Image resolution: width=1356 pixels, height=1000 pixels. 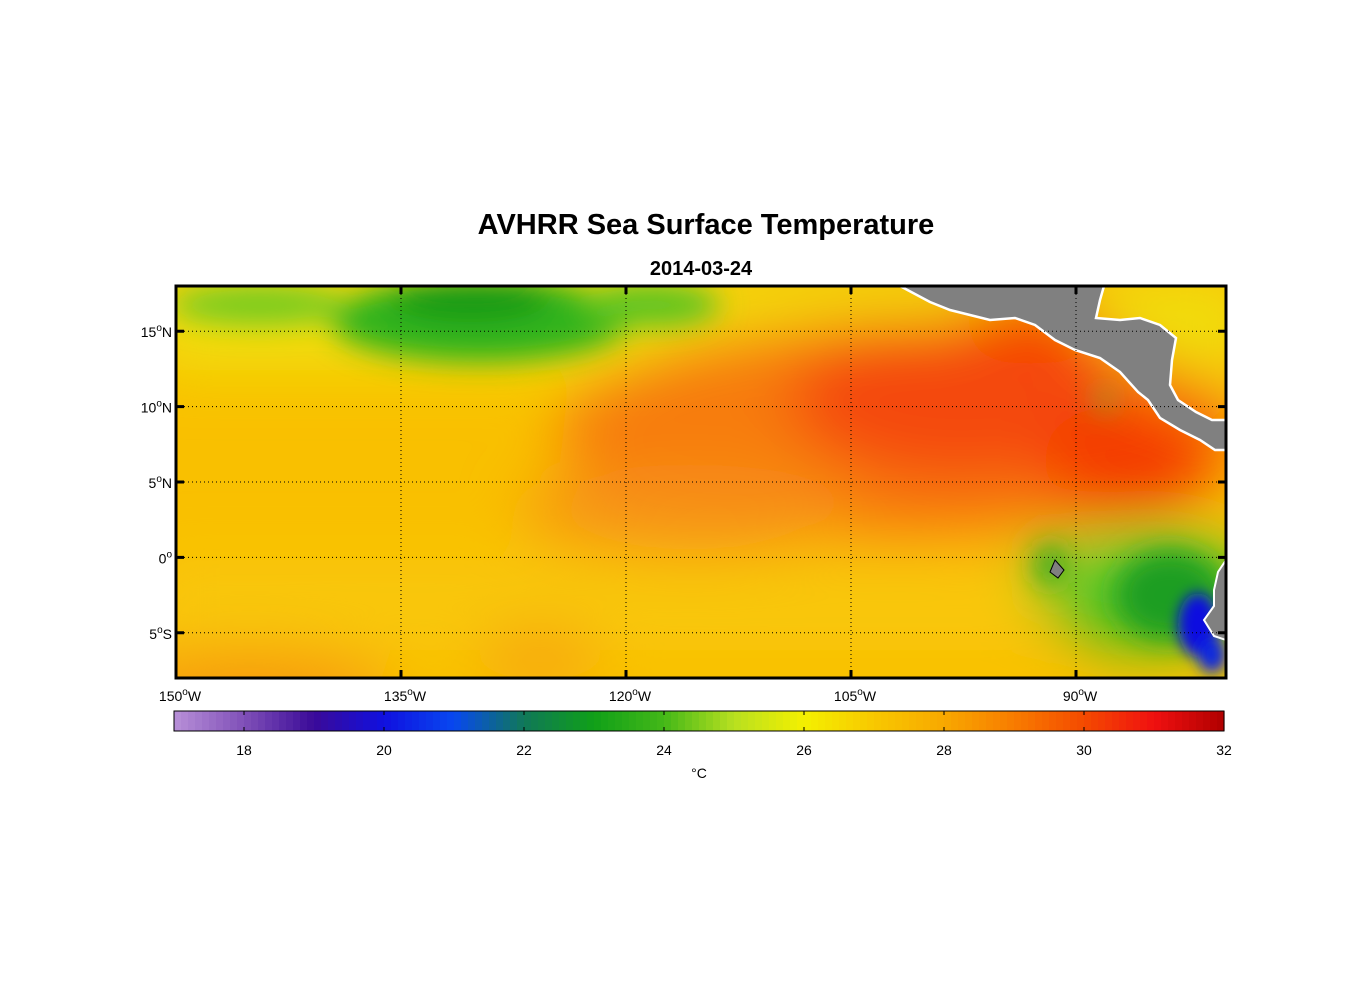 I want to click on colorbar-frame, so click(x=699, y=721).